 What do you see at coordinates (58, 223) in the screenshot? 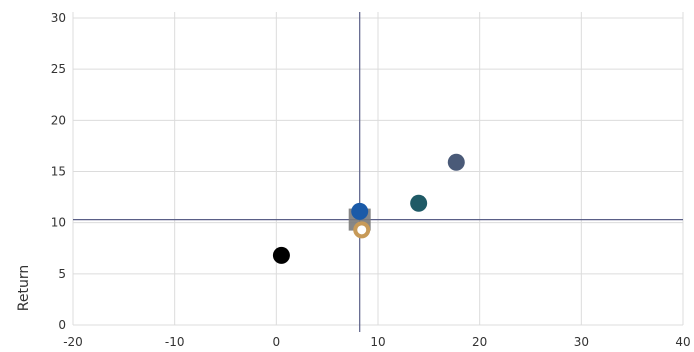
I see `y-tick-label: 10` at bounding box center [58, 223].